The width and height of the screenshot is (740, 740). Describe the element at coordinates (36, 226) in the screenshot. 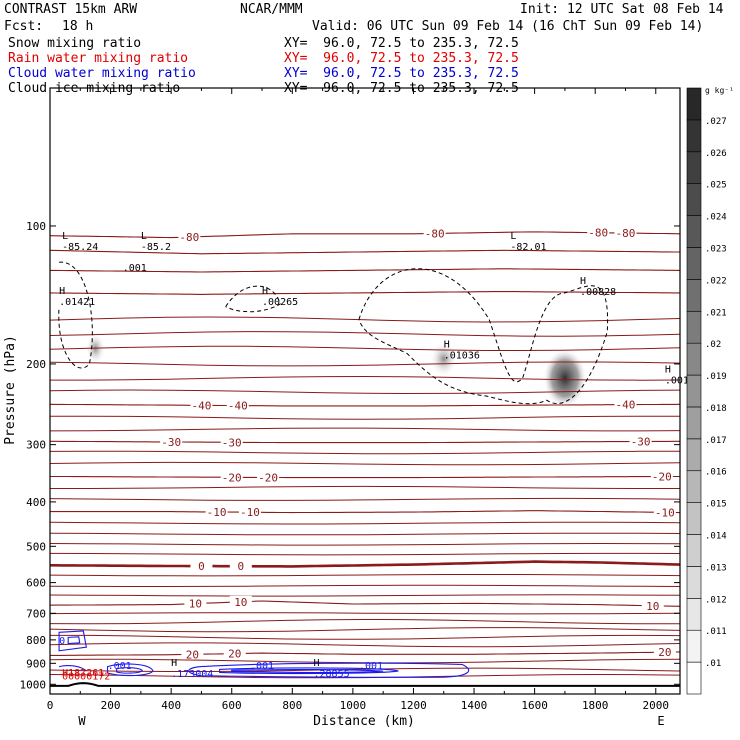

I see `y-tick-label: 100` at that location.